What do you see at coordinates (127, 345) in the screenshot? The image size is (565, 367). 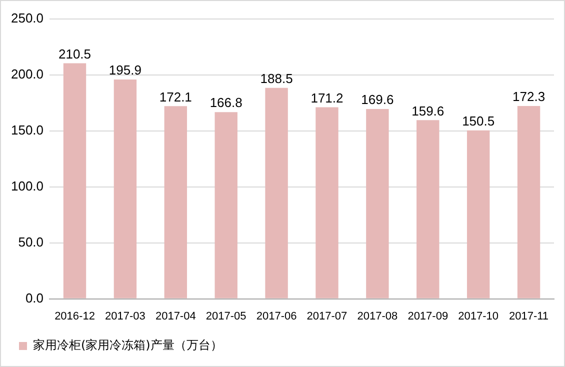 I see `legend-label: 家用冷柜(家用冷冻箱)产量（万台）` at bounding box center [127, 345].